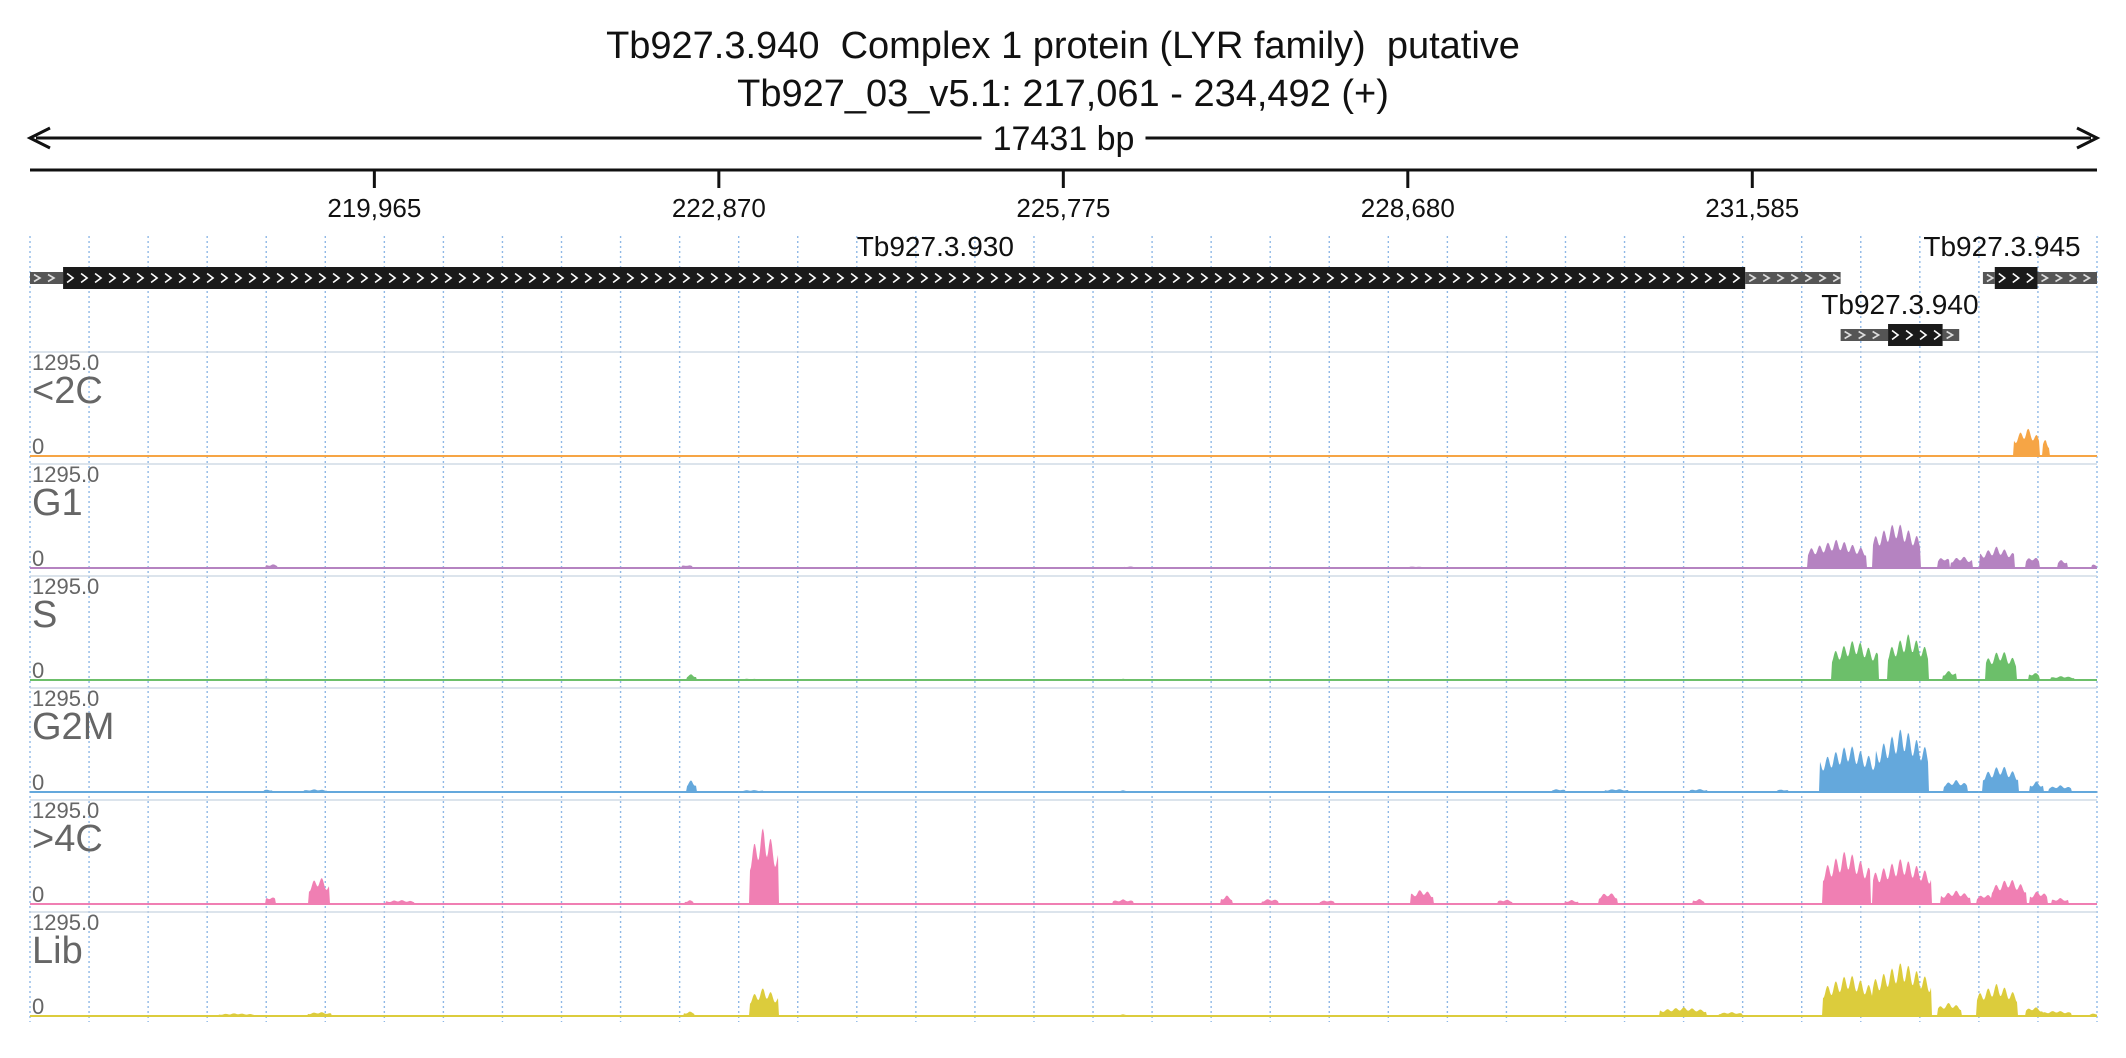 Image resolution: width=2126 pixels, height=1058 pixels. I want to click on ruler-tick-label: 228,680, so click(1408, 208).